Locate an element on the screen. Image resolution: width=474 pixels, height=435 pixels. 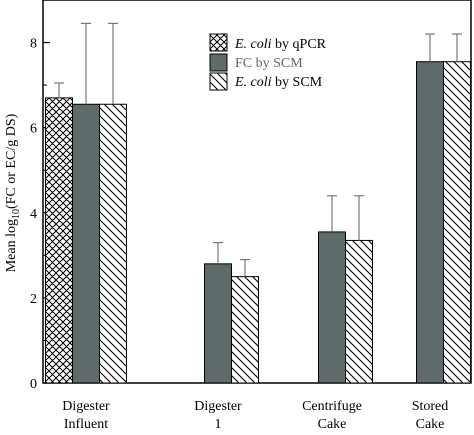
legend-swatch-qpcr is located at coordinates (218, 42).